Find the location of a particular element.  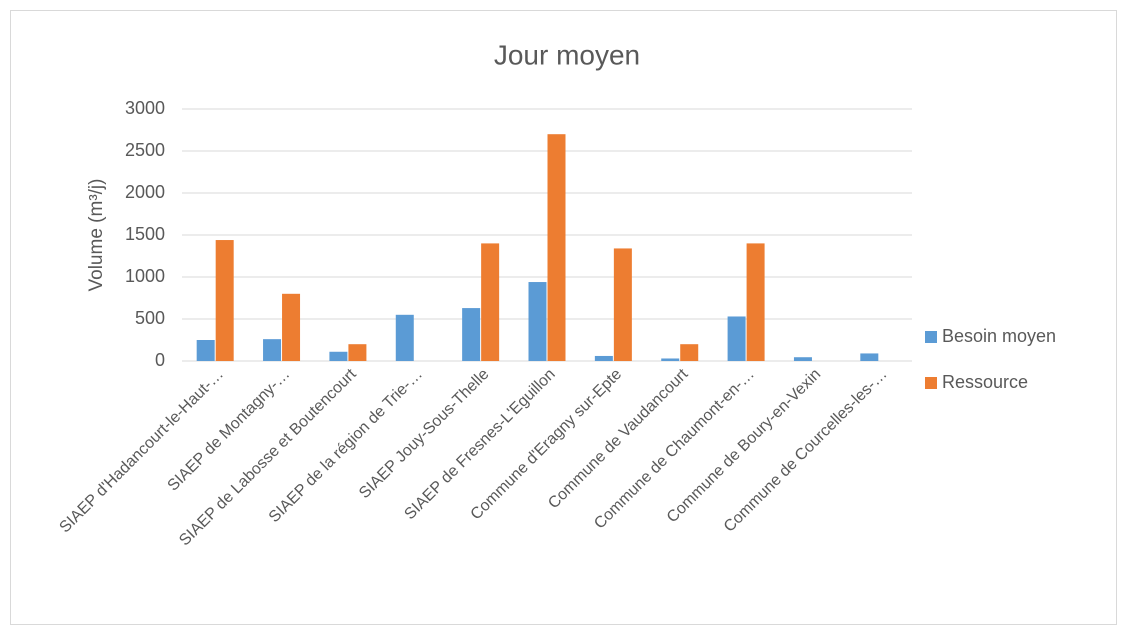

y-tick-label: 3000 is located at coordinates (145, 108).